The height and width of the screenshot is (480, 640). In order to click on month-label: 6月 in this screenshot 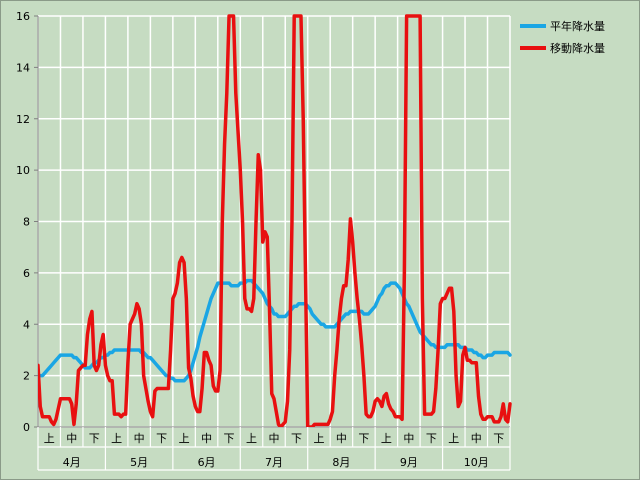, I will do `click(207, 462)`.